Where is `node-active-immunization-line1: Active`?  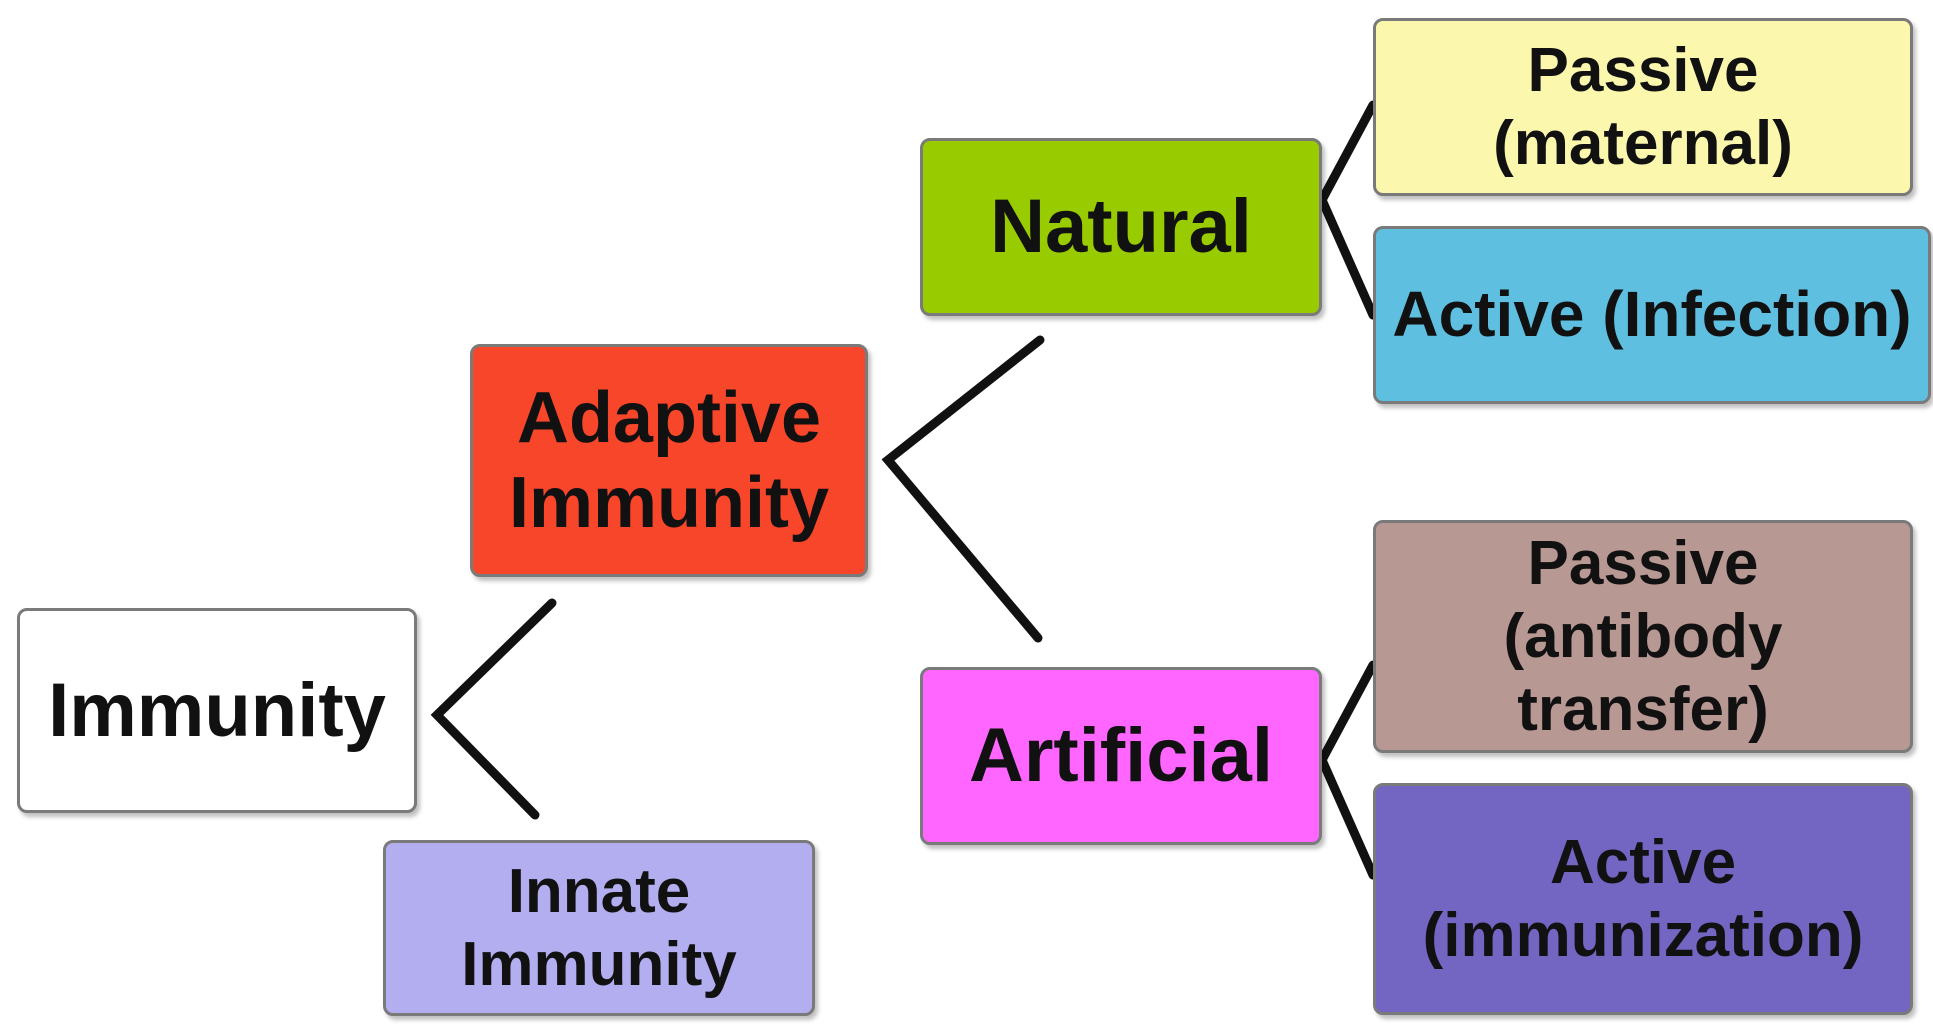 node-active-immunization-line1: Active is located at coordinates (1643, 862).